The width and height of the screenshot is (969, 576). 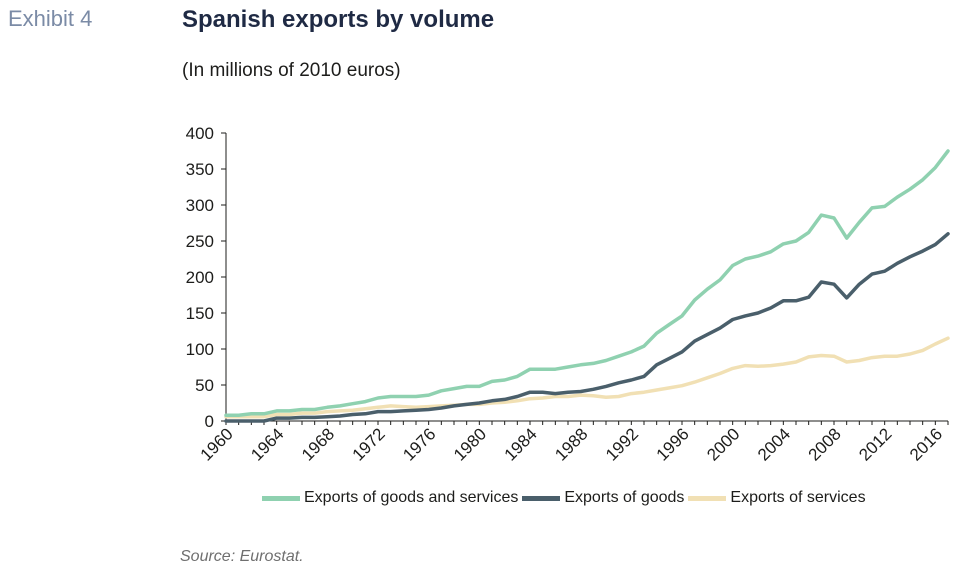 I want to click on chart-title: Spanish exports by volume, so click(x=338, y=19).